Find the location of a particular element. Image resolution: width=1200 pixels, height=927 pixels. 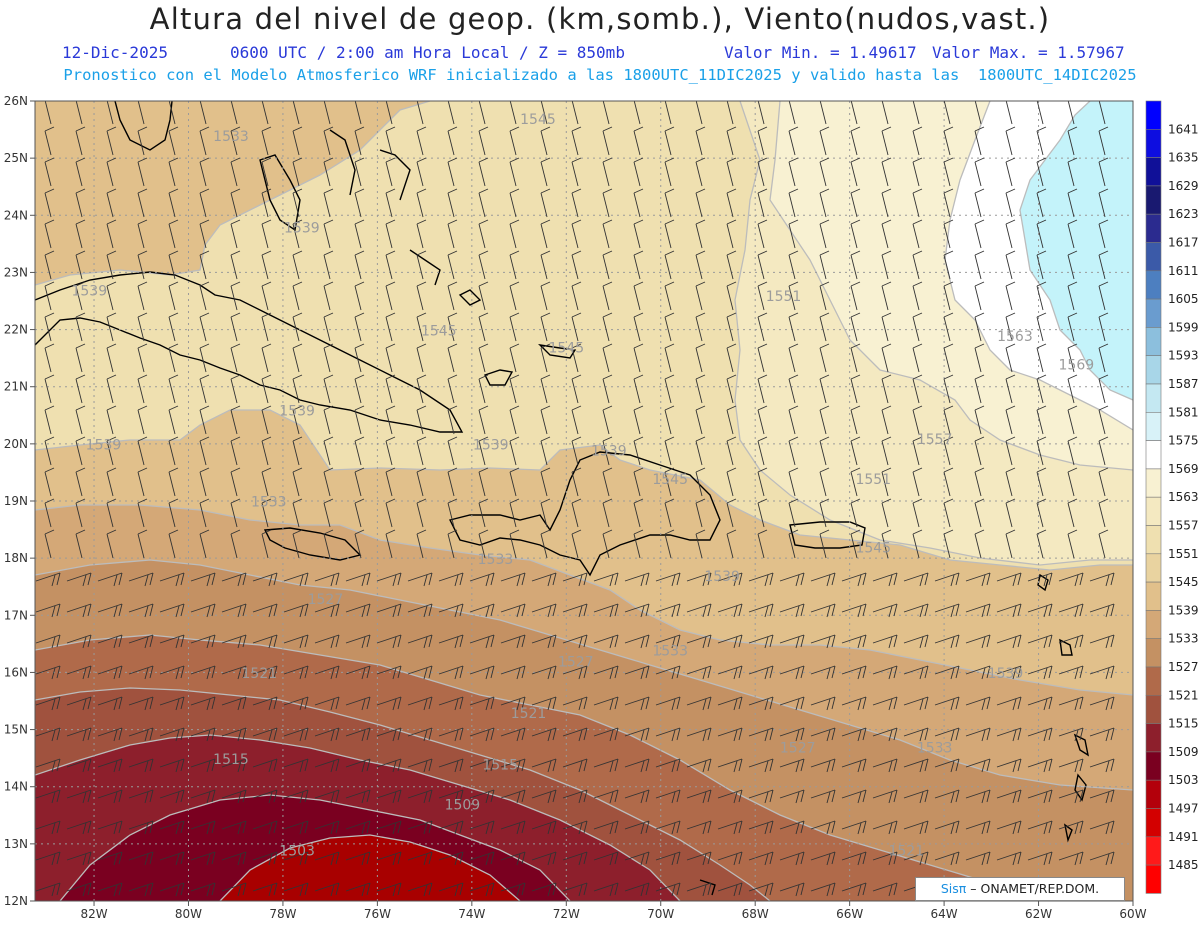

contour-label: 1545 is located at coordinates (538, 120).